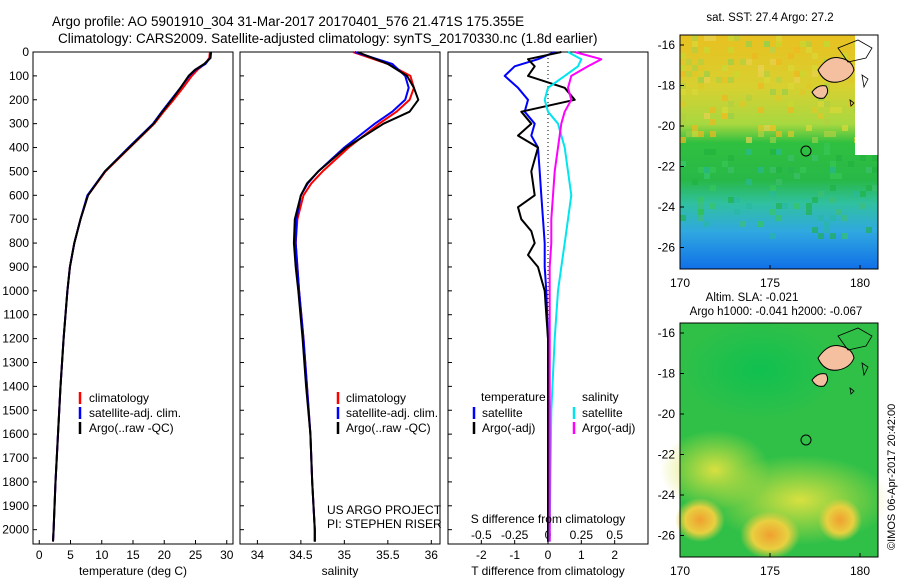 Image resolution: width=900 pixels, height=580 pixels. I want to click on series-line-climatology, so click(131, 296).